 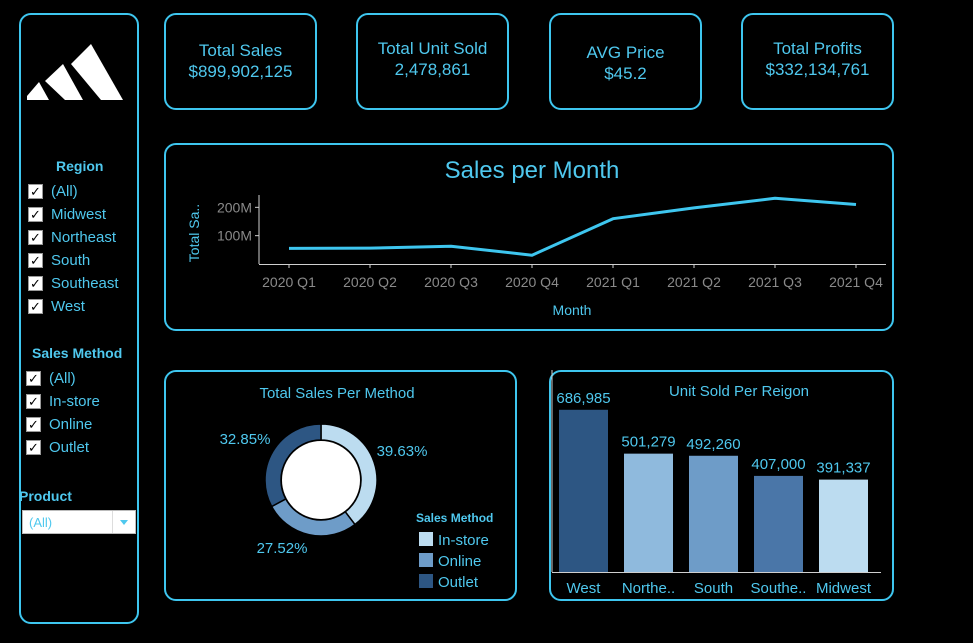 What do you see at coordinates (79, 214) in the screenshot?
I see `region-option-label: Midwest` at bounding box center [79, 214].